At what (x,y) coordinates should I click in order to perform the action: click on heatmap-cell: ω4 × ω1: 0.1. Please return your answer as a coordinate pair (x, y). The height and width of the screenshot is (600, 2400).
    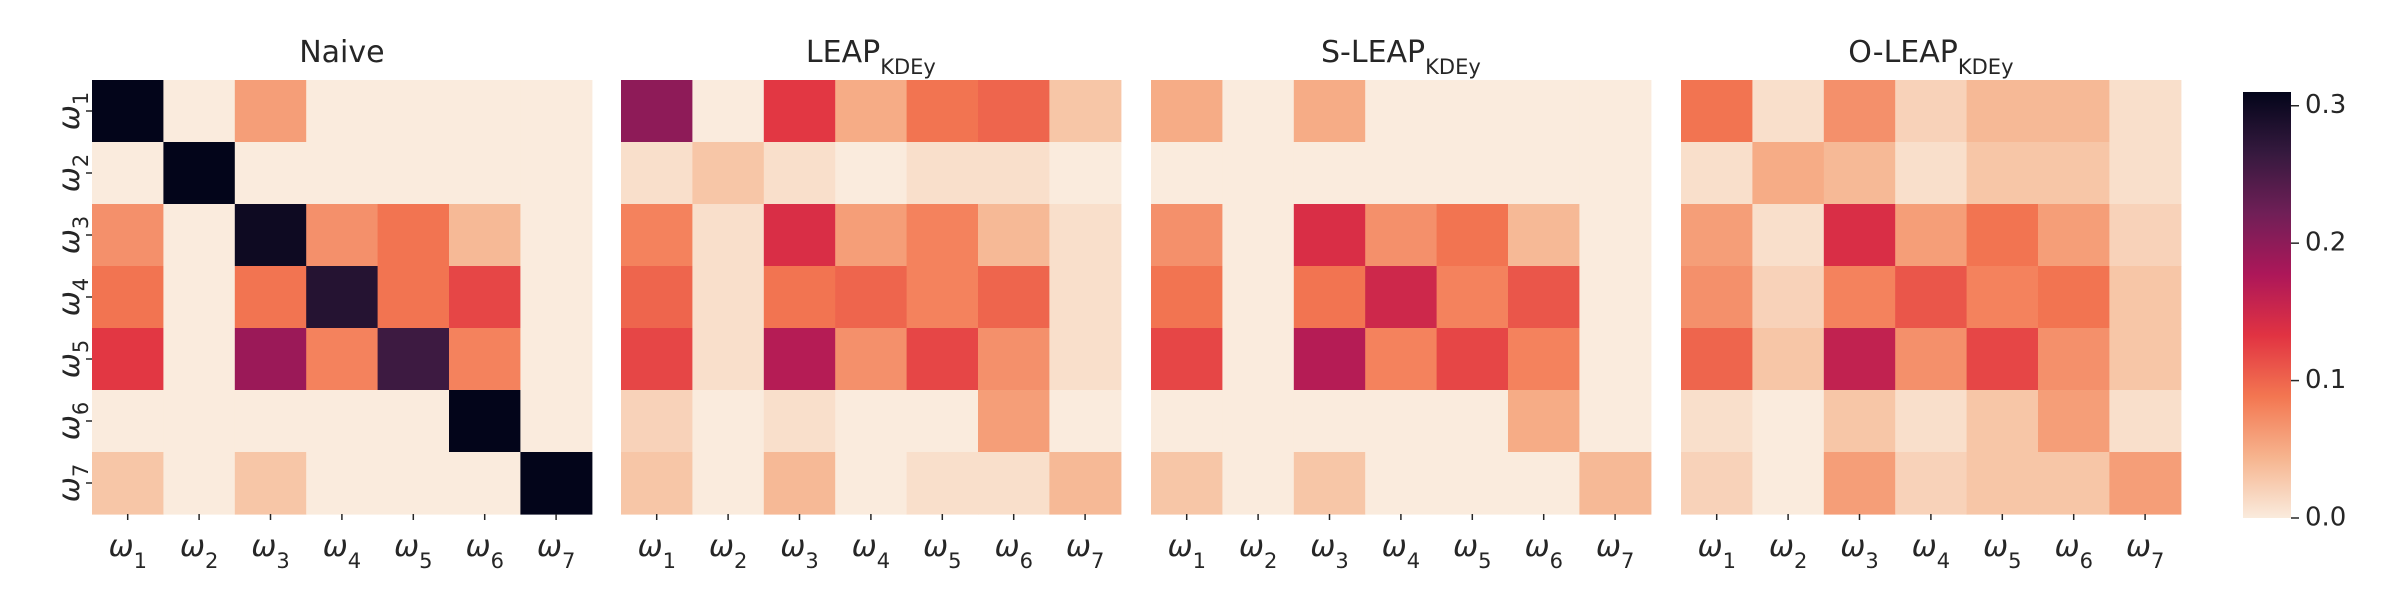
    Looking at the image, I should click on (657, 297).